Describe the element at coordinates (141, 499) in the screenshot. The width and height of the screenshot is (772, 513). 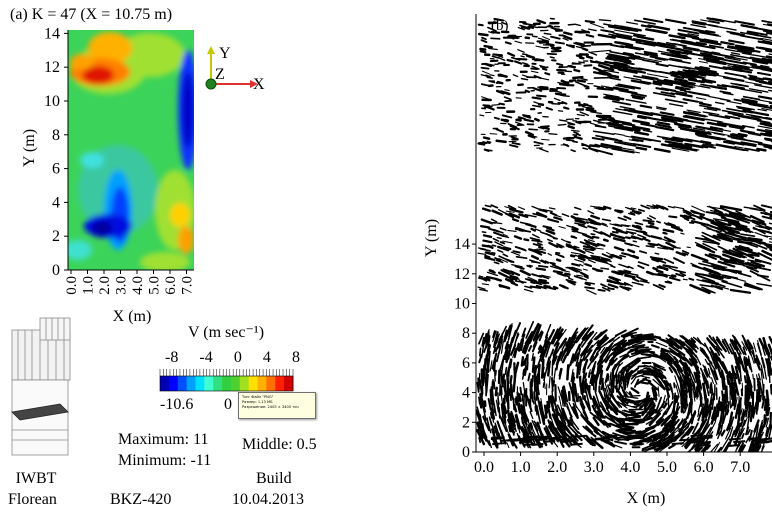
I see `model-name: BKZ-420` at that location.